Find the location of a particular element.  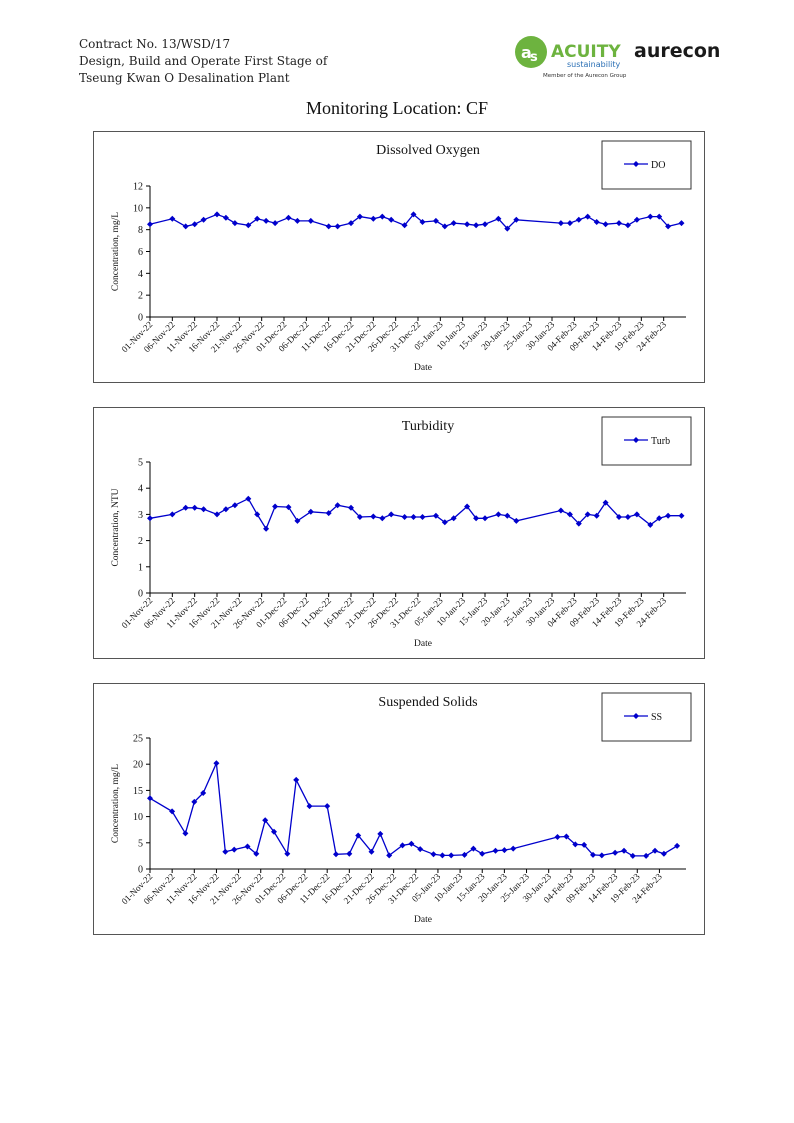

chart-legend: DO is located at coordinates (646, 165).